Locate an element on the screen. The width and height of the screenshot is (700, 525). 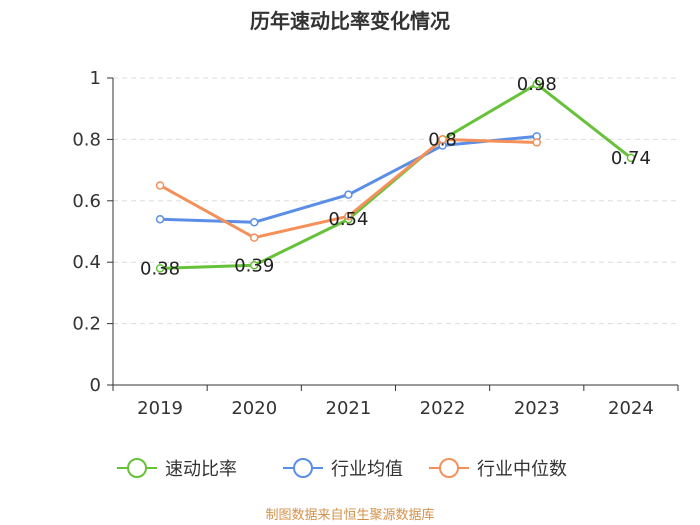
legend-label-1: 行业均值 is located at coordinates (367, 469).